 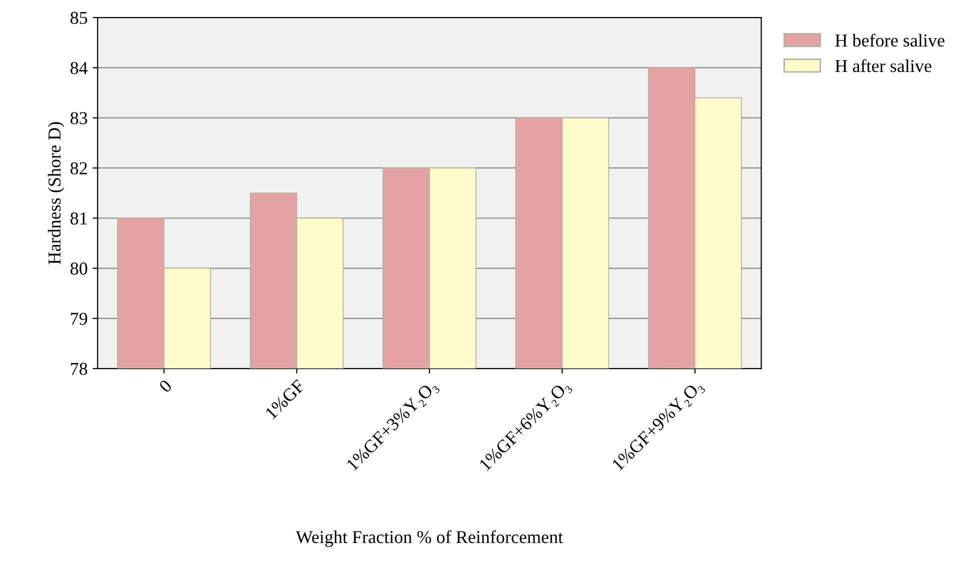 What do you see at coordinates (165, 386) in the screenshot?
I see `x-tick-label: 0` at bounding box center [165, 386].